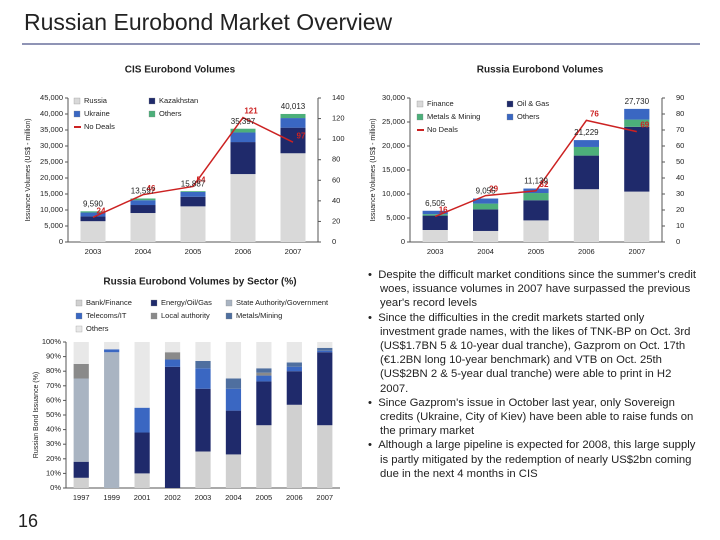 This screenshot has height=540, width=720. I want to click on y2-tick-label: 70, so click(680, 129).